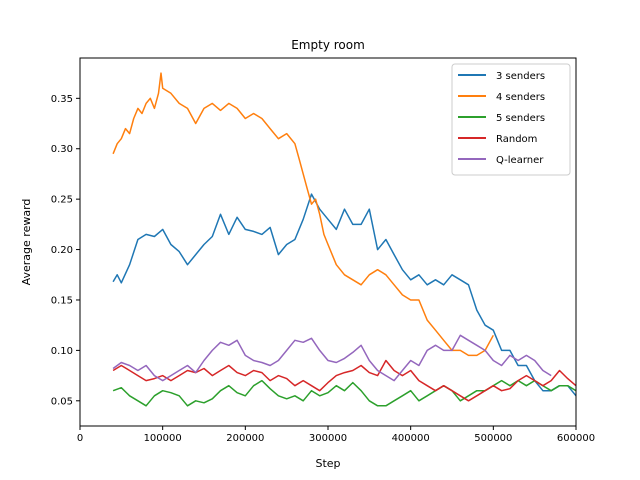 This screenshot has width=640, height=480. I want to click on series-line-5-senders, so click(344, 393).